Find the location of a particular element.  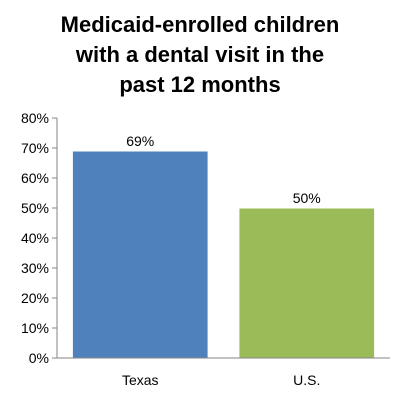

chart-title-line-2: with a dental visit in the is located at coordinates (200, 54).